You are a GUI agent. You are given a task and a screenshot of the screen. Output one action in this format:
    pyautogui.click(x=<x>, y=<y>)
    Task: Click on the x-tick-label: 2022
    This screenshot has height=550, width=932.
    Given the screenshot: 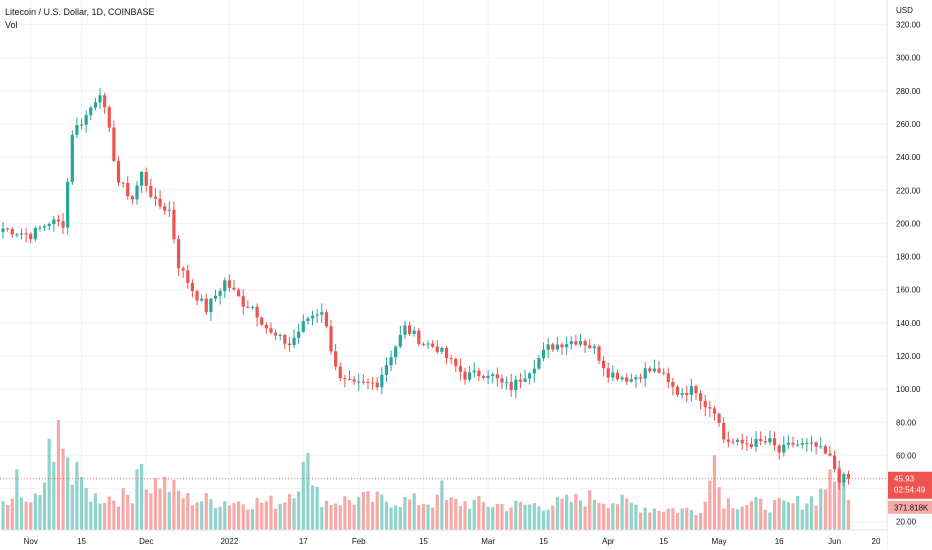 What is the action you would take?
    pyautogui.click(x=229, y=541)
    